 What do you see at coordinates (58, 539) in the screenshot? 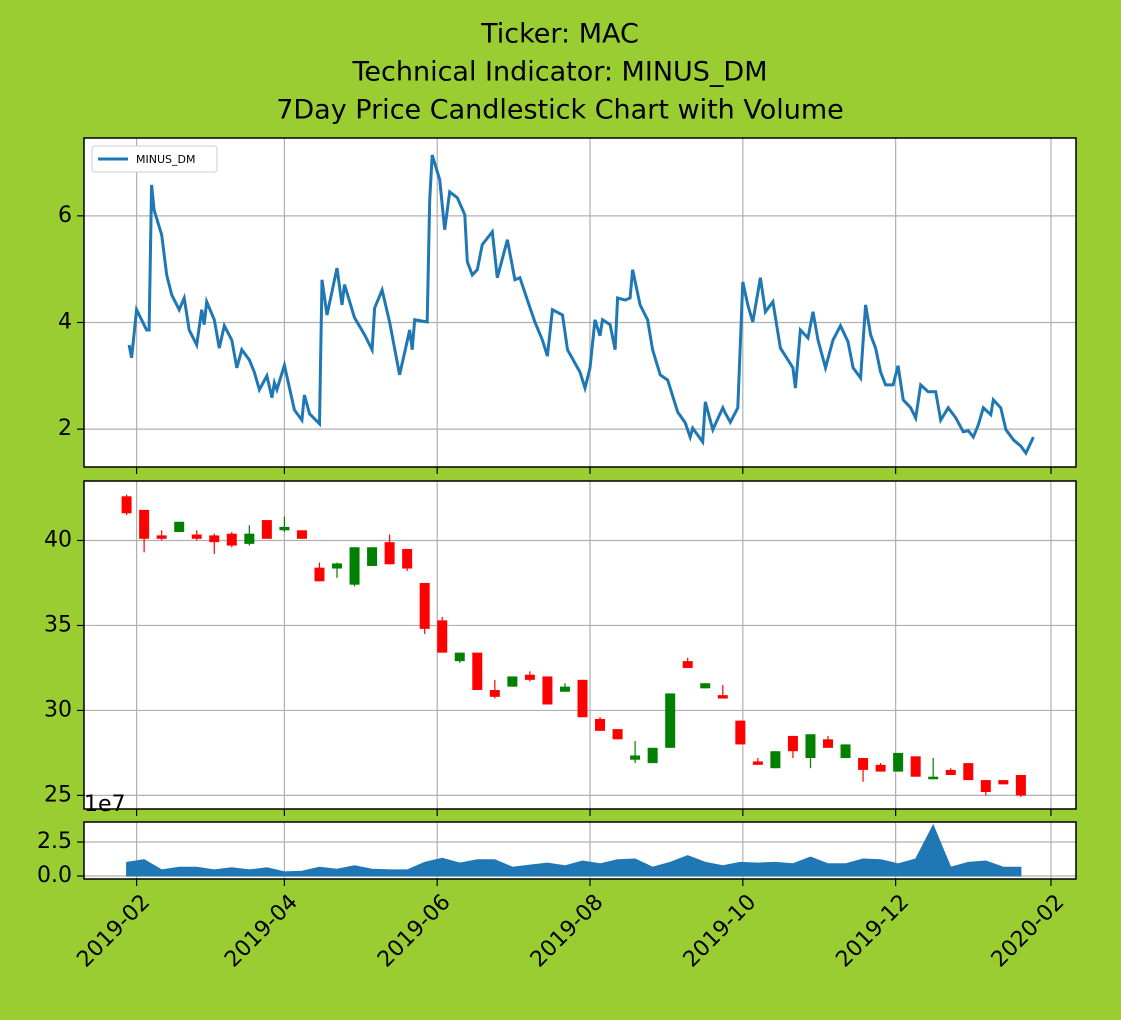
I see `y-tick-label: 40` at bounding box center [58, 539].